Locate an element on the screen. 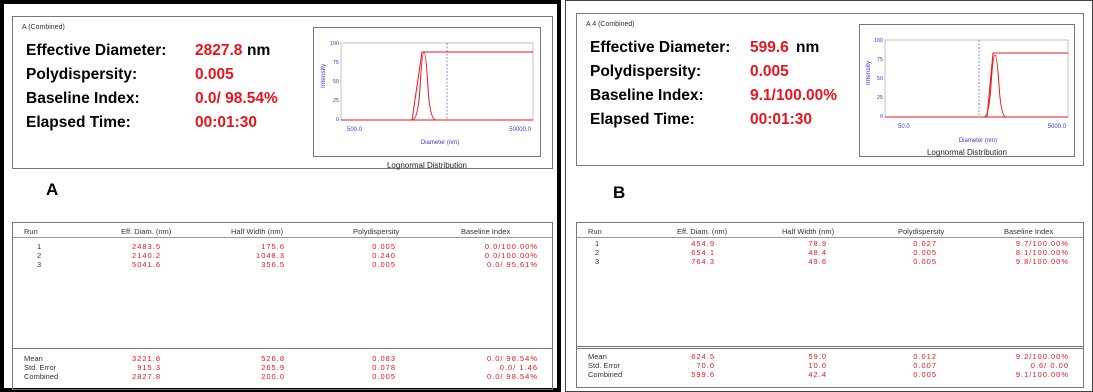 The image size is (1093, 392). header-title: A (Combined) is located at coordinates (43, 27).